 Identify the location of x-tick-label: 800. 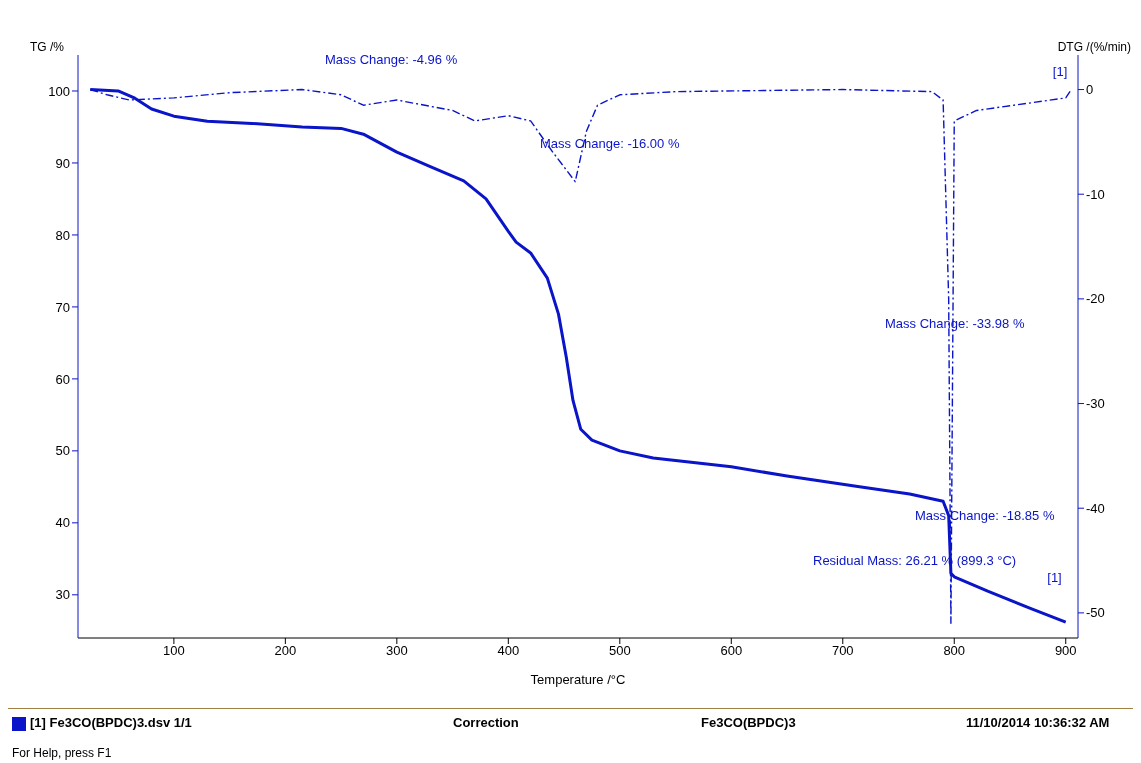
(954, 651).